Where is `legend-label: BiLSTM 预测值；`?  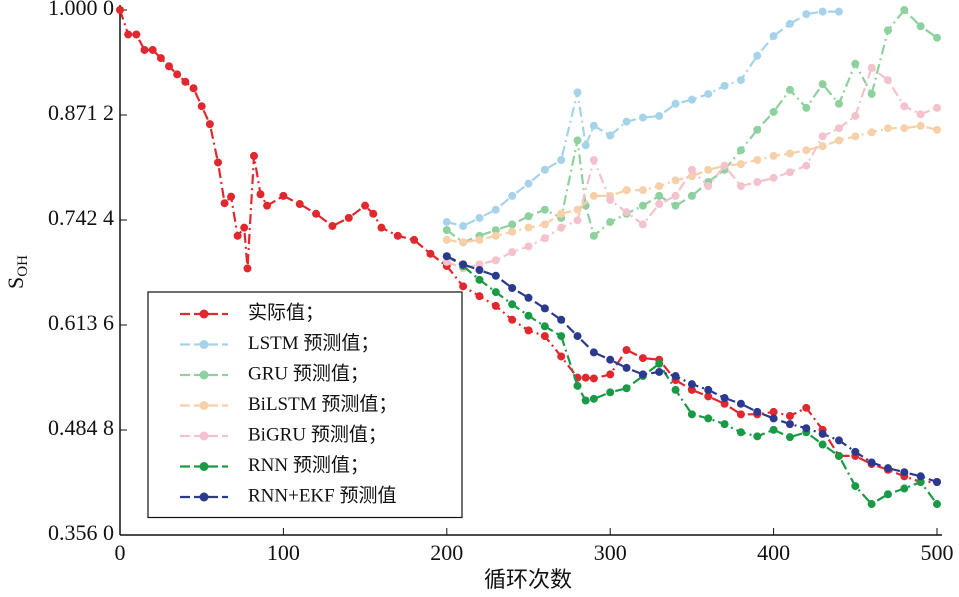 legend-label: BiLSTM 预测值； is located at coordinates (322, 404).